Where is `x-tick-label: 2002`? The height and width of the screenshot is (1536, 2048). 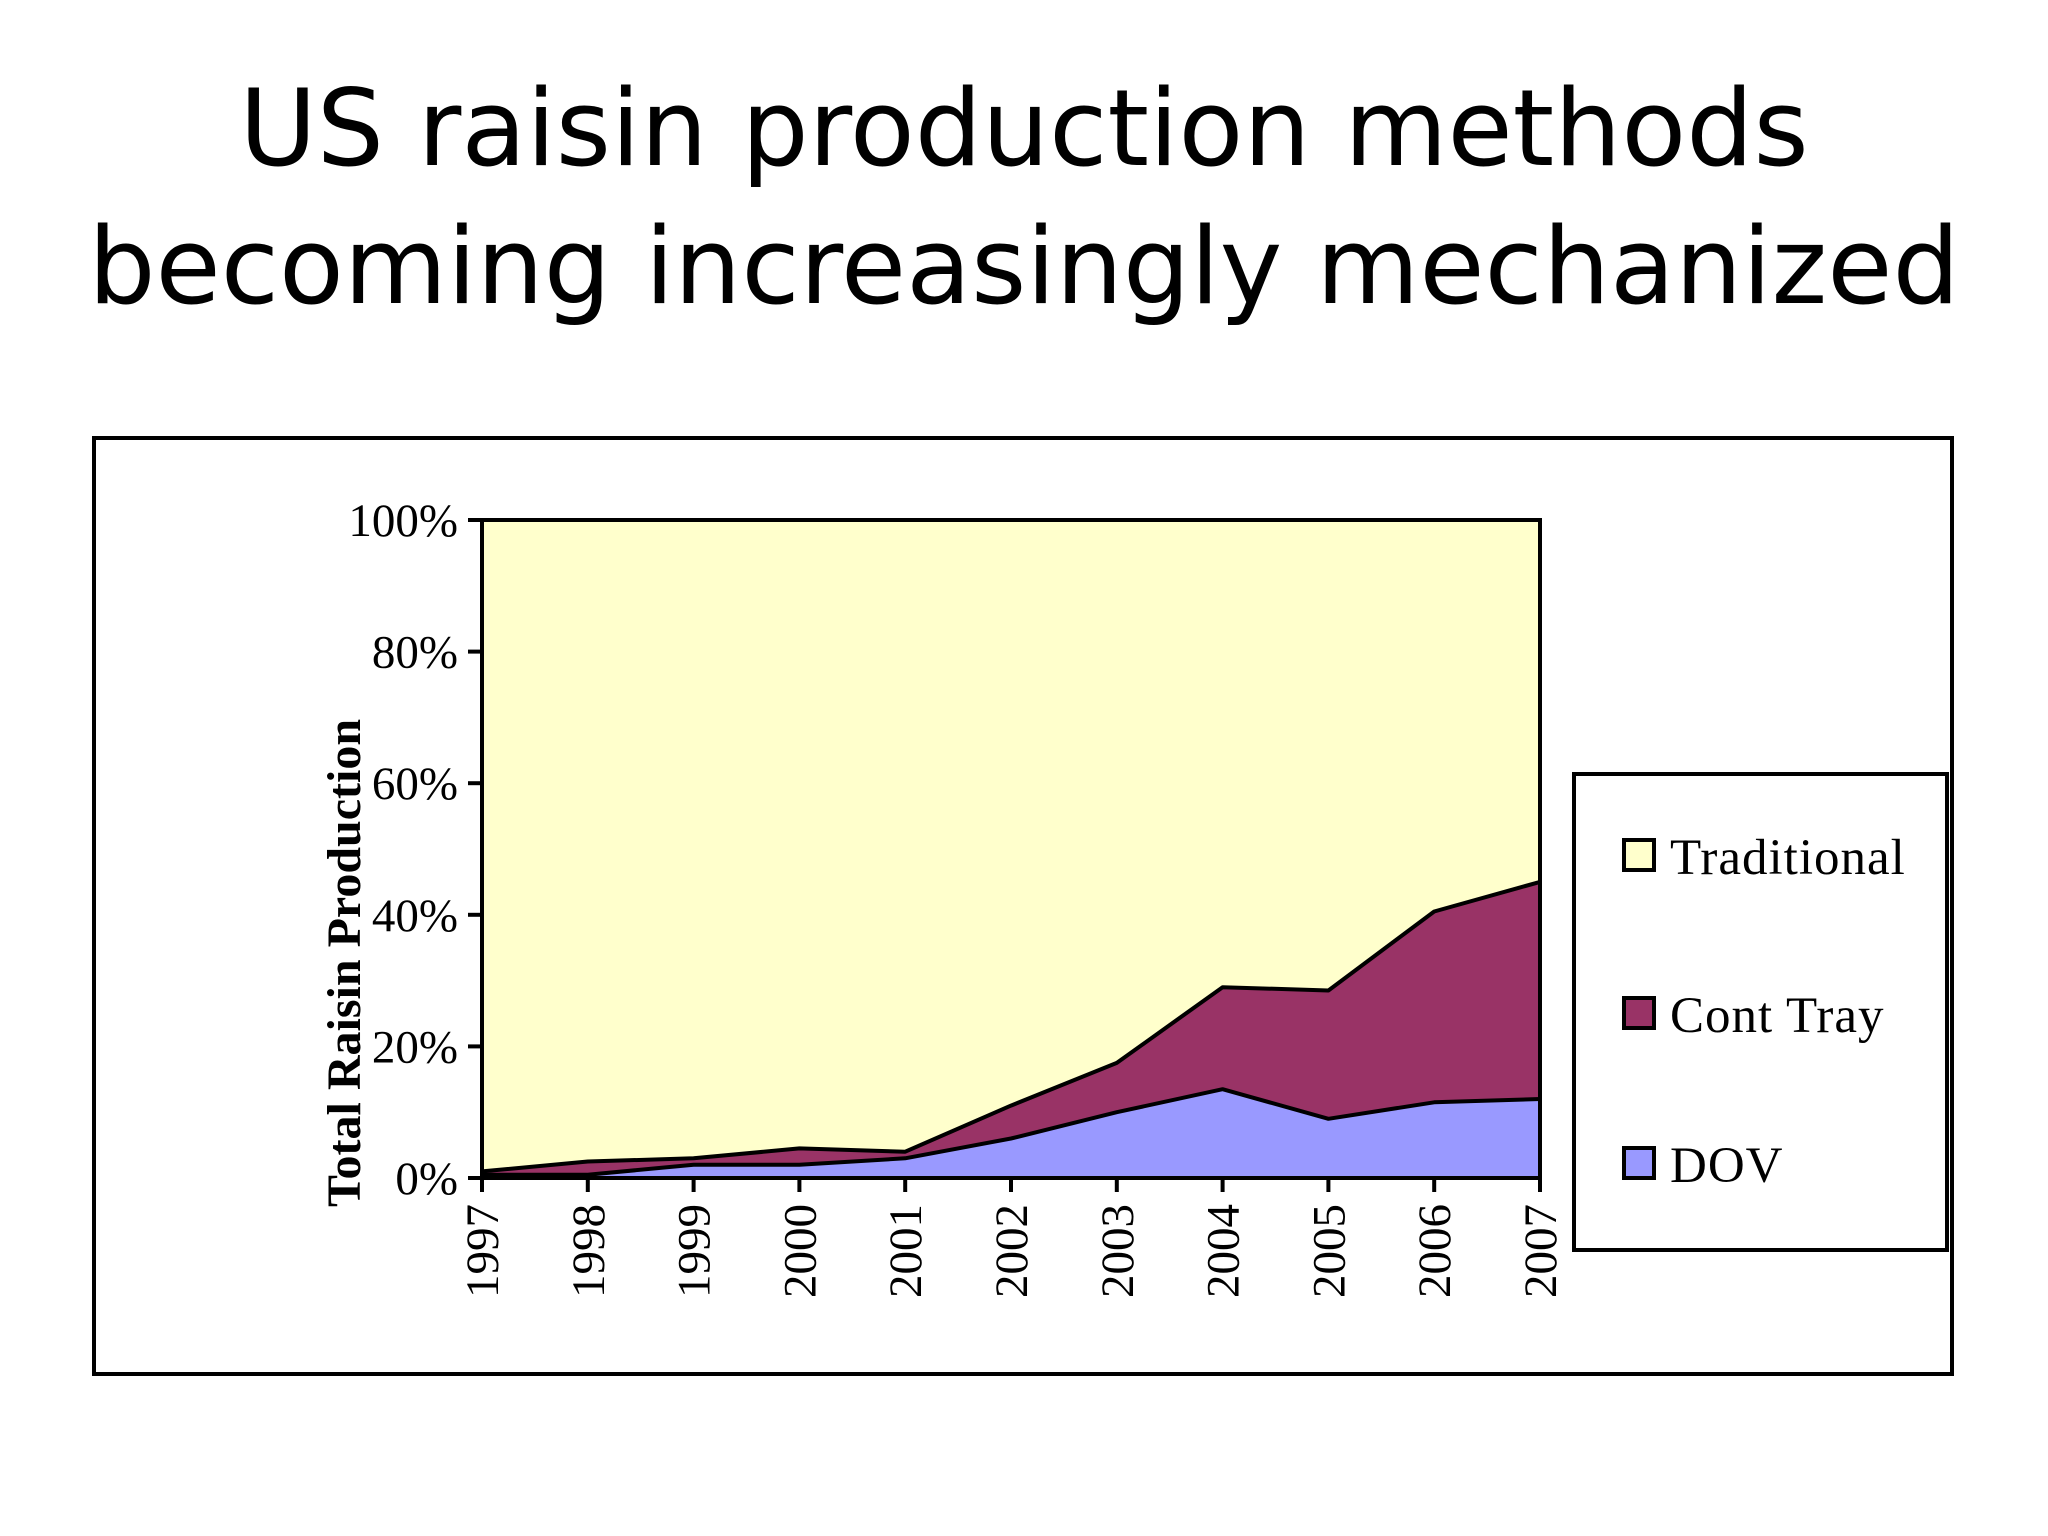
x-tick-label: 2002 is located at coordinates (1012, 1251).